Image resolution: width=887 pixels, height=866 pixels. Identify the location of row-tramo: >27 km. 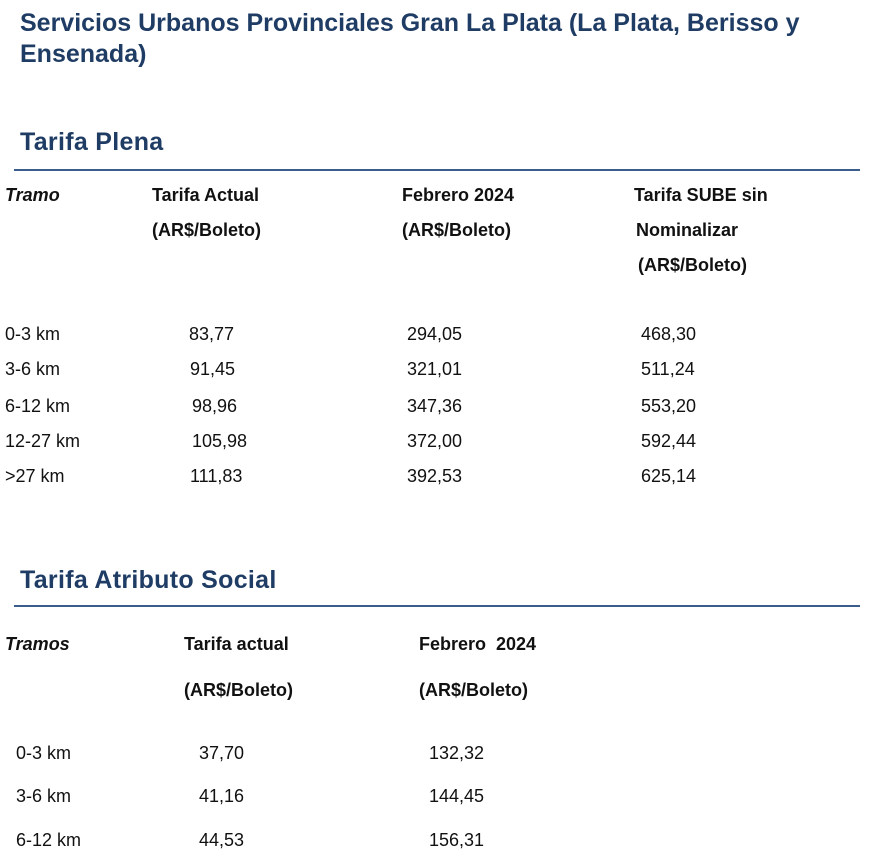
(35, 476).